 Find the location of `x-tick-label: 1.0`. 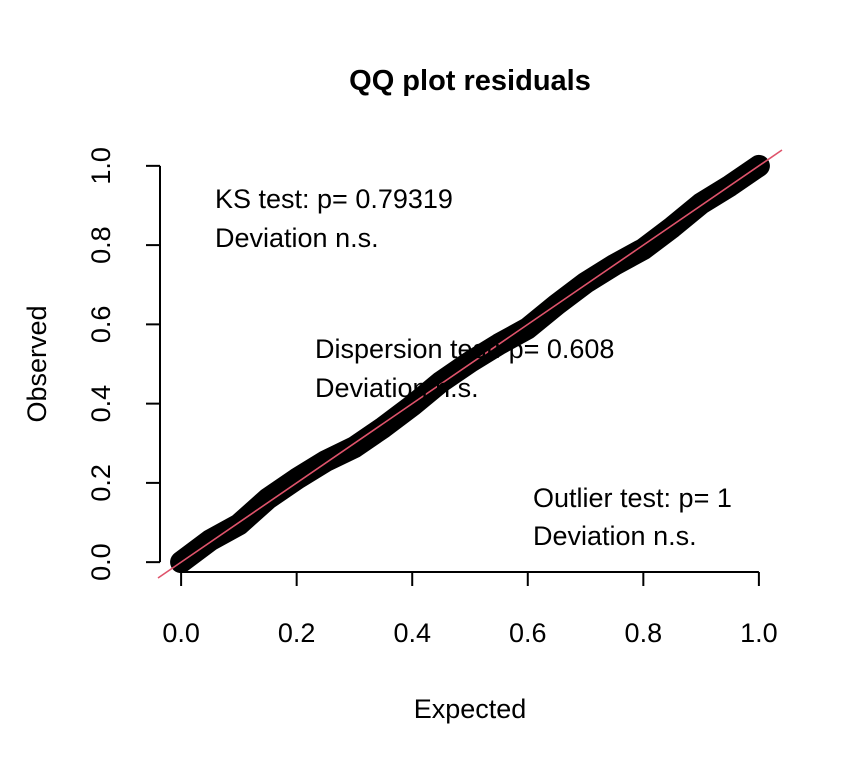

x-tick-label: 1.0 is located at coordinates (759, 633).